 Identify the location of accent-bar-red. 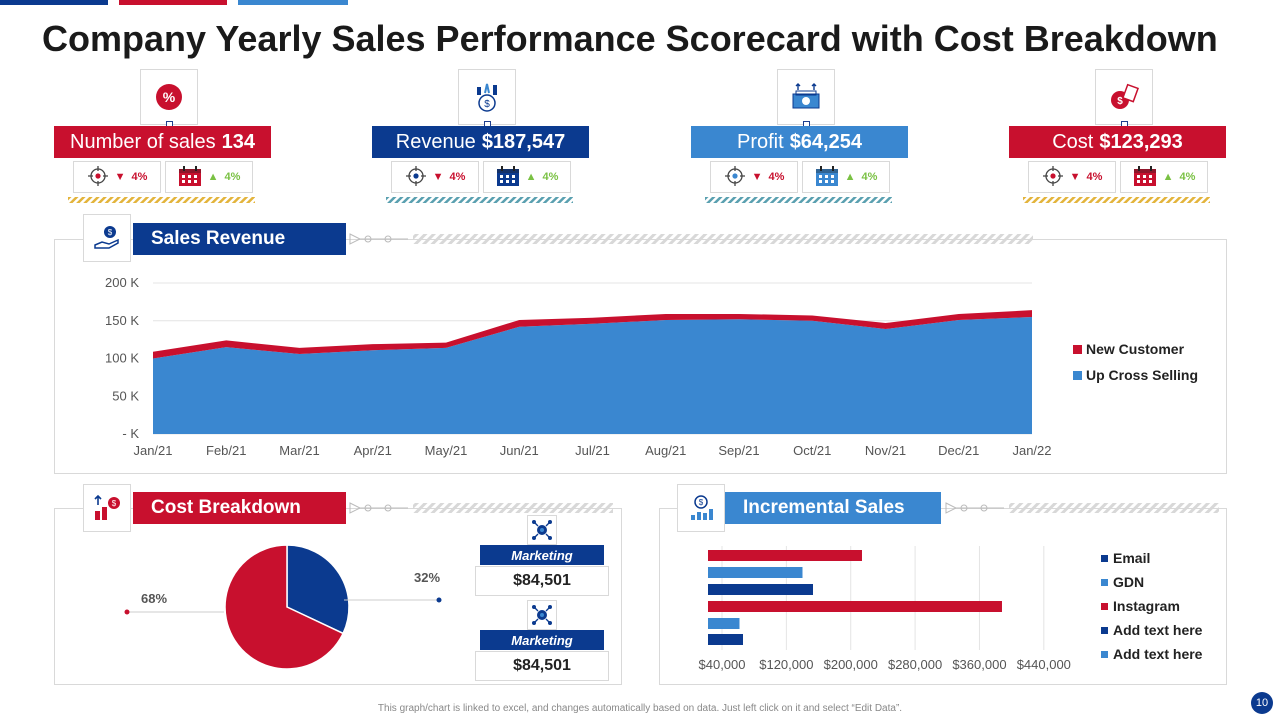
(173, 2).